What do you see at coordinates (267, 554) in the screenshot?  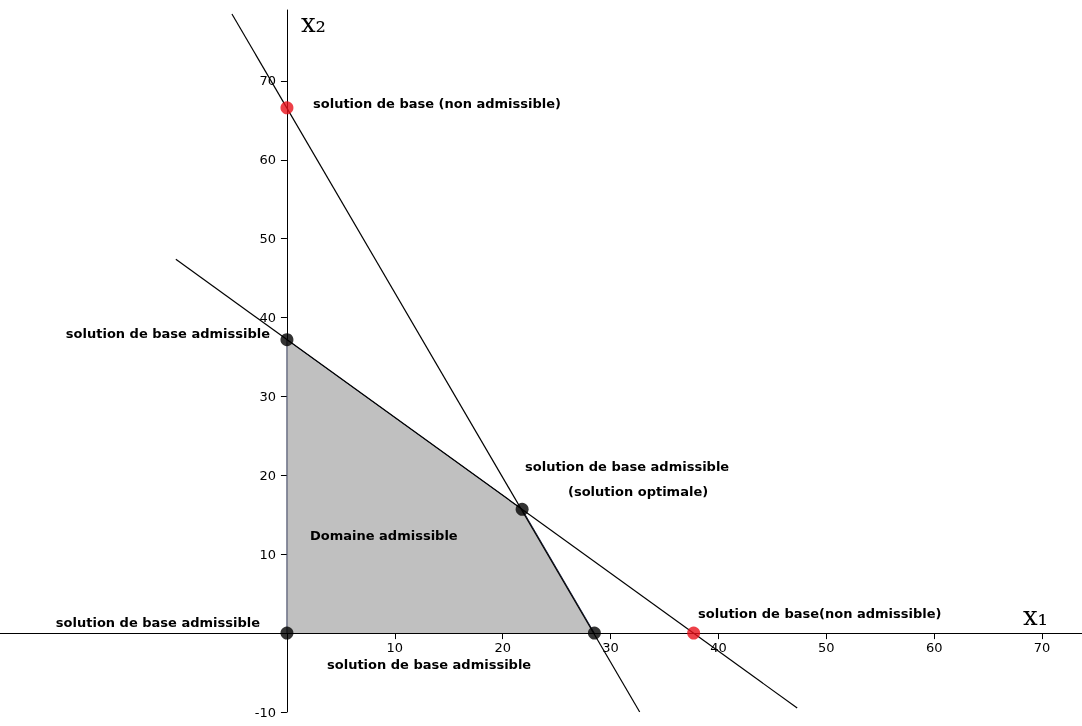 I see `y-tick-label: 10` at bounding box center [267, 554].